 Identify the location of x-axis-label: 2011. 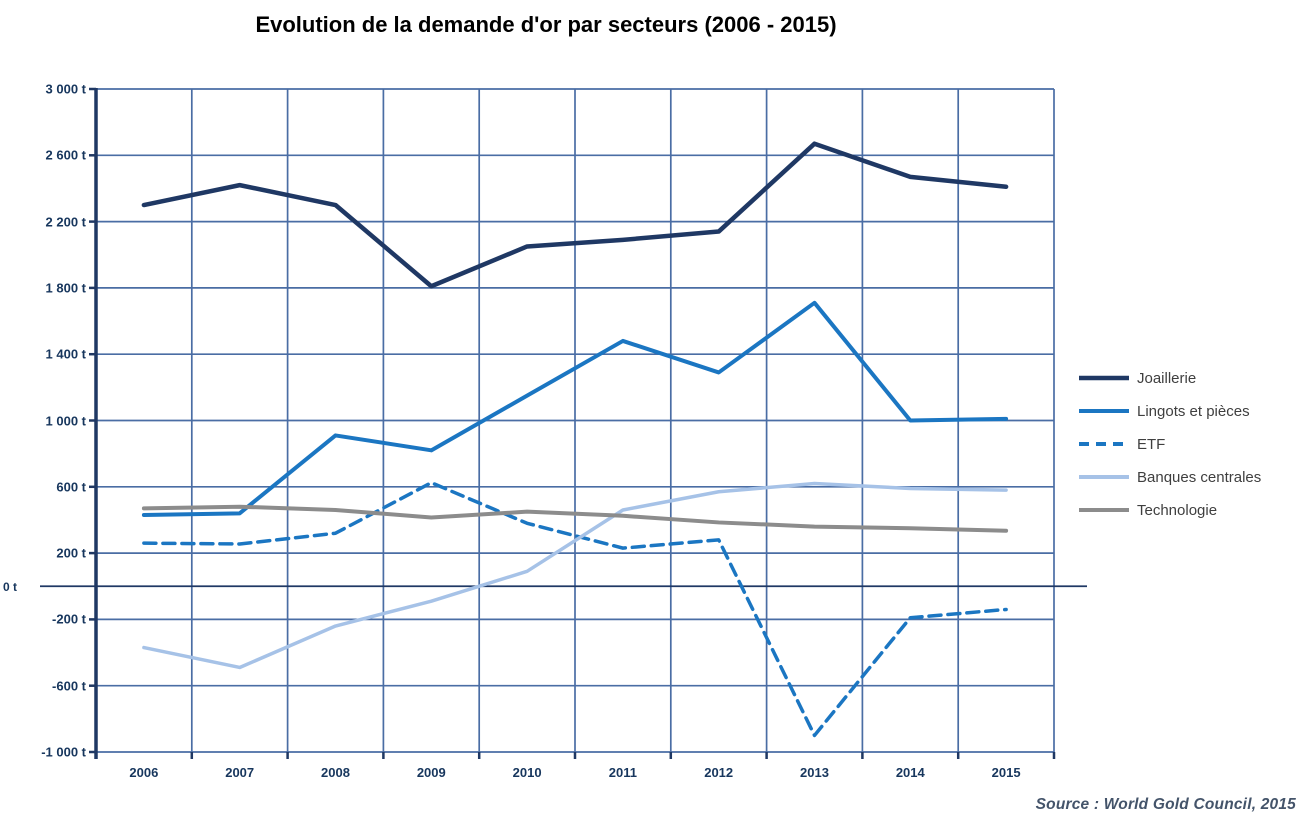
(622, 772).